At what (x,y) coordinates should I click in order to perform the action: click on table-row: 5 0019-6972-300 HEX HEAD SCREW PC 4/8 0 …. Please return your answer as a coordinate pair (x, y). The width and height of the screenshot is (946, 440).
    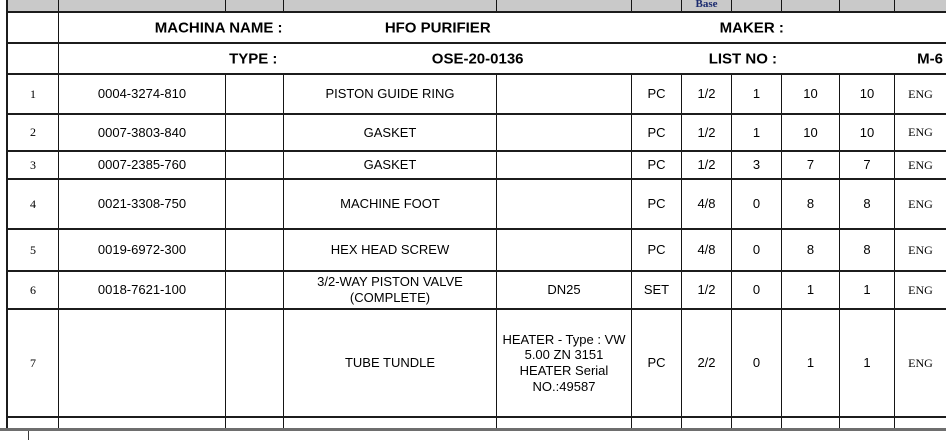
    Looking at the image, I should click on (476, 251).